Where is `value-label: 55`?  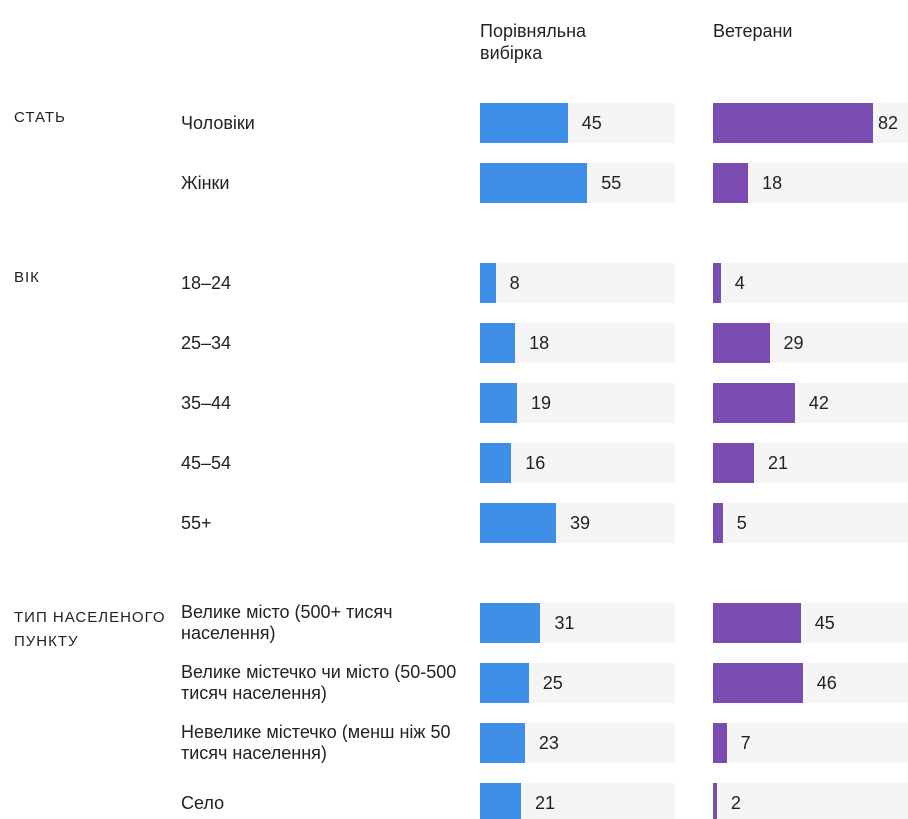 value-label: 55 is located at coordinates (611, 183).